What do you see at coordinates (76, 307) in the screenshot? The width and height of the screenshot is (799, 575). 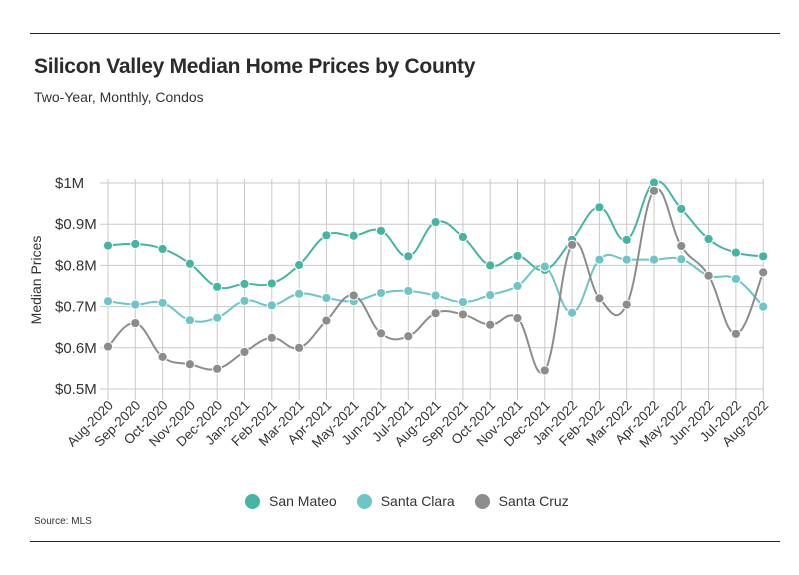 I see `y-tick-label: $0.7M` at bounding box center [76, 307].